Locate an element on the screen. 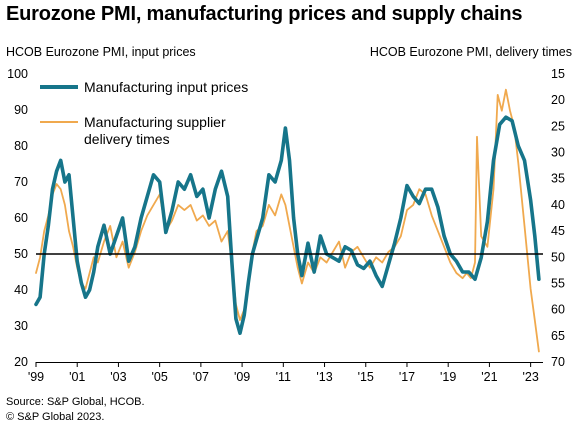 The height and width of the screenshot is (431, 578). y-left-tick-label: 20 is located at coordinates (21, 362).